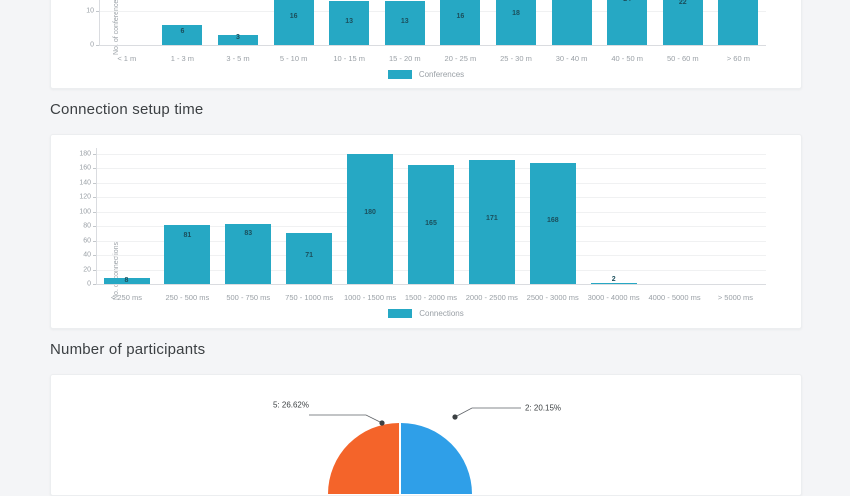 Image resolution: width=850 pixels, height=496 pixels. I want to click on bar-value-label: 24, so click(627, 1).